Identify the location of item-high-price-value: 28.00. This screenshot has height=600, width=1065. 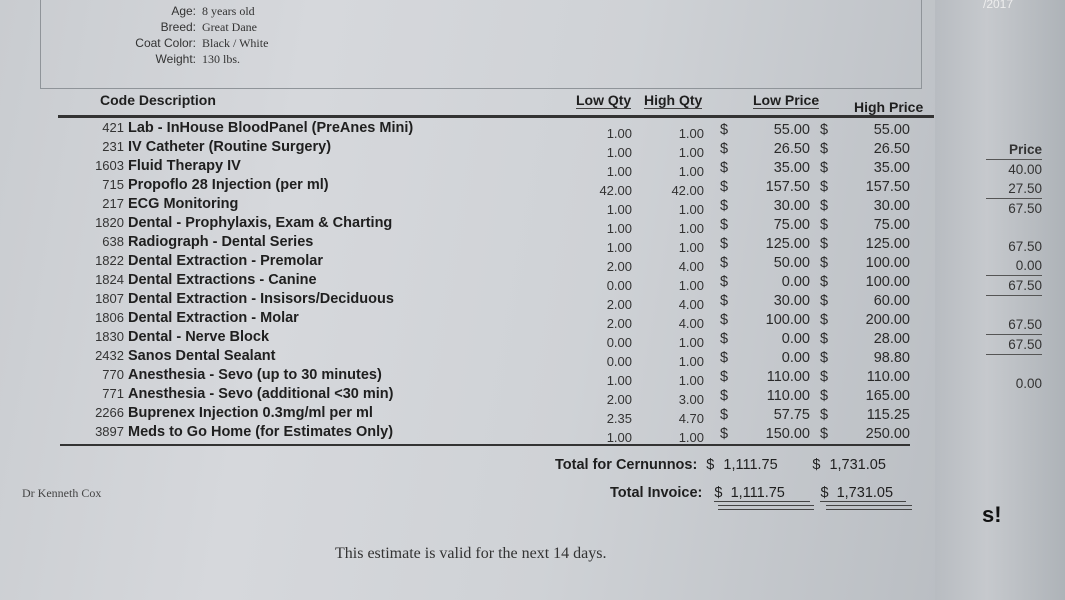
(891, 339).